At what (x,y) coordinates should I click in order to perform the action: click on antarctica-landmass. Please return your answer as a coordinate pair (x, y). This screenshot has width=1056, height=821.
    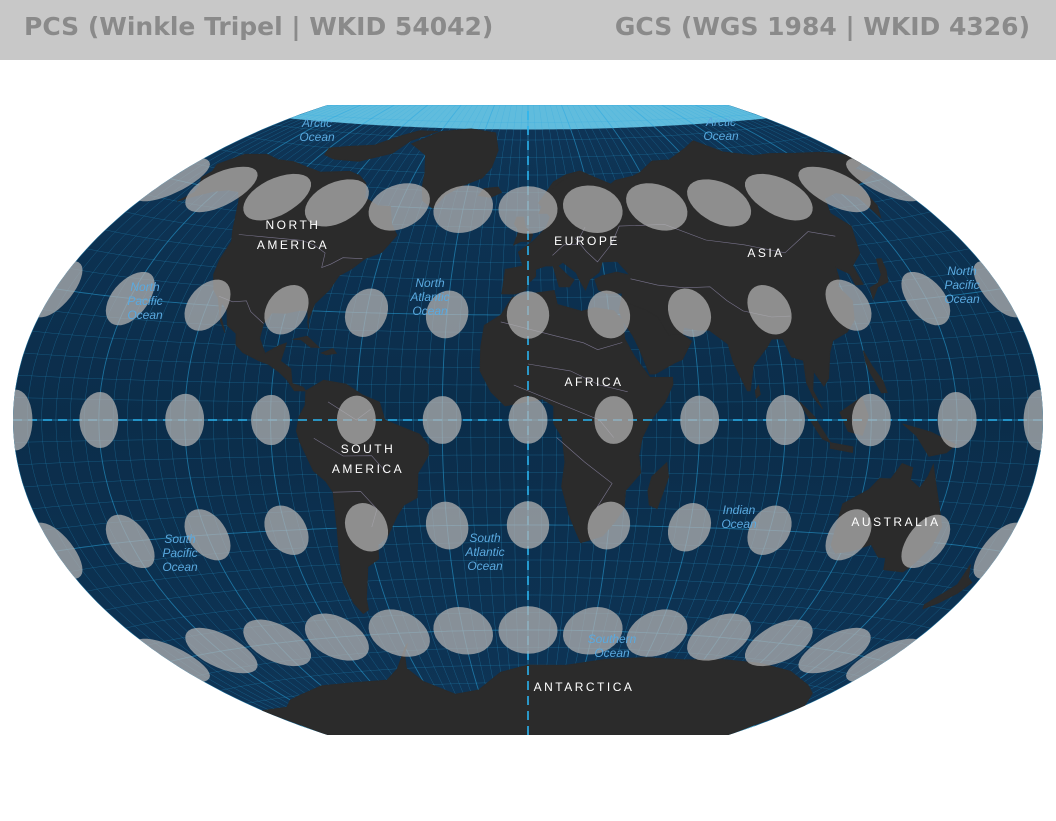
    Looking at the image, I should click on (537, 689).